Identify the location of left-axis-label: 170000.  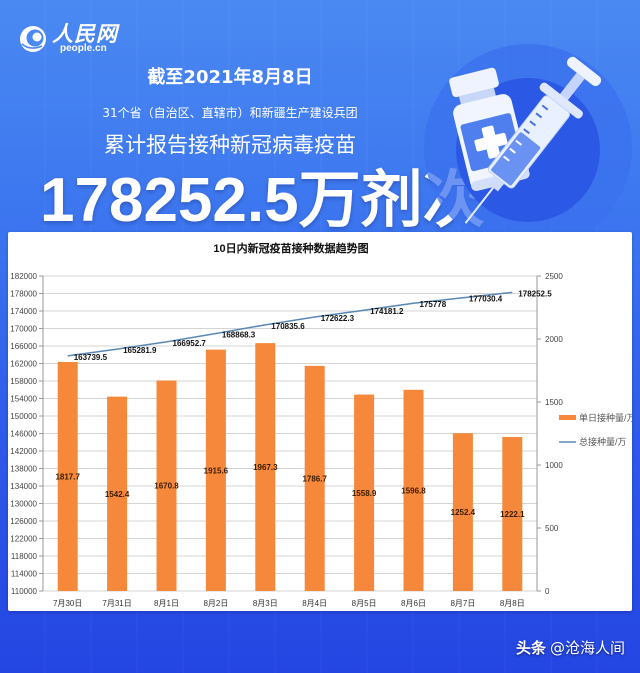
(23, 329).